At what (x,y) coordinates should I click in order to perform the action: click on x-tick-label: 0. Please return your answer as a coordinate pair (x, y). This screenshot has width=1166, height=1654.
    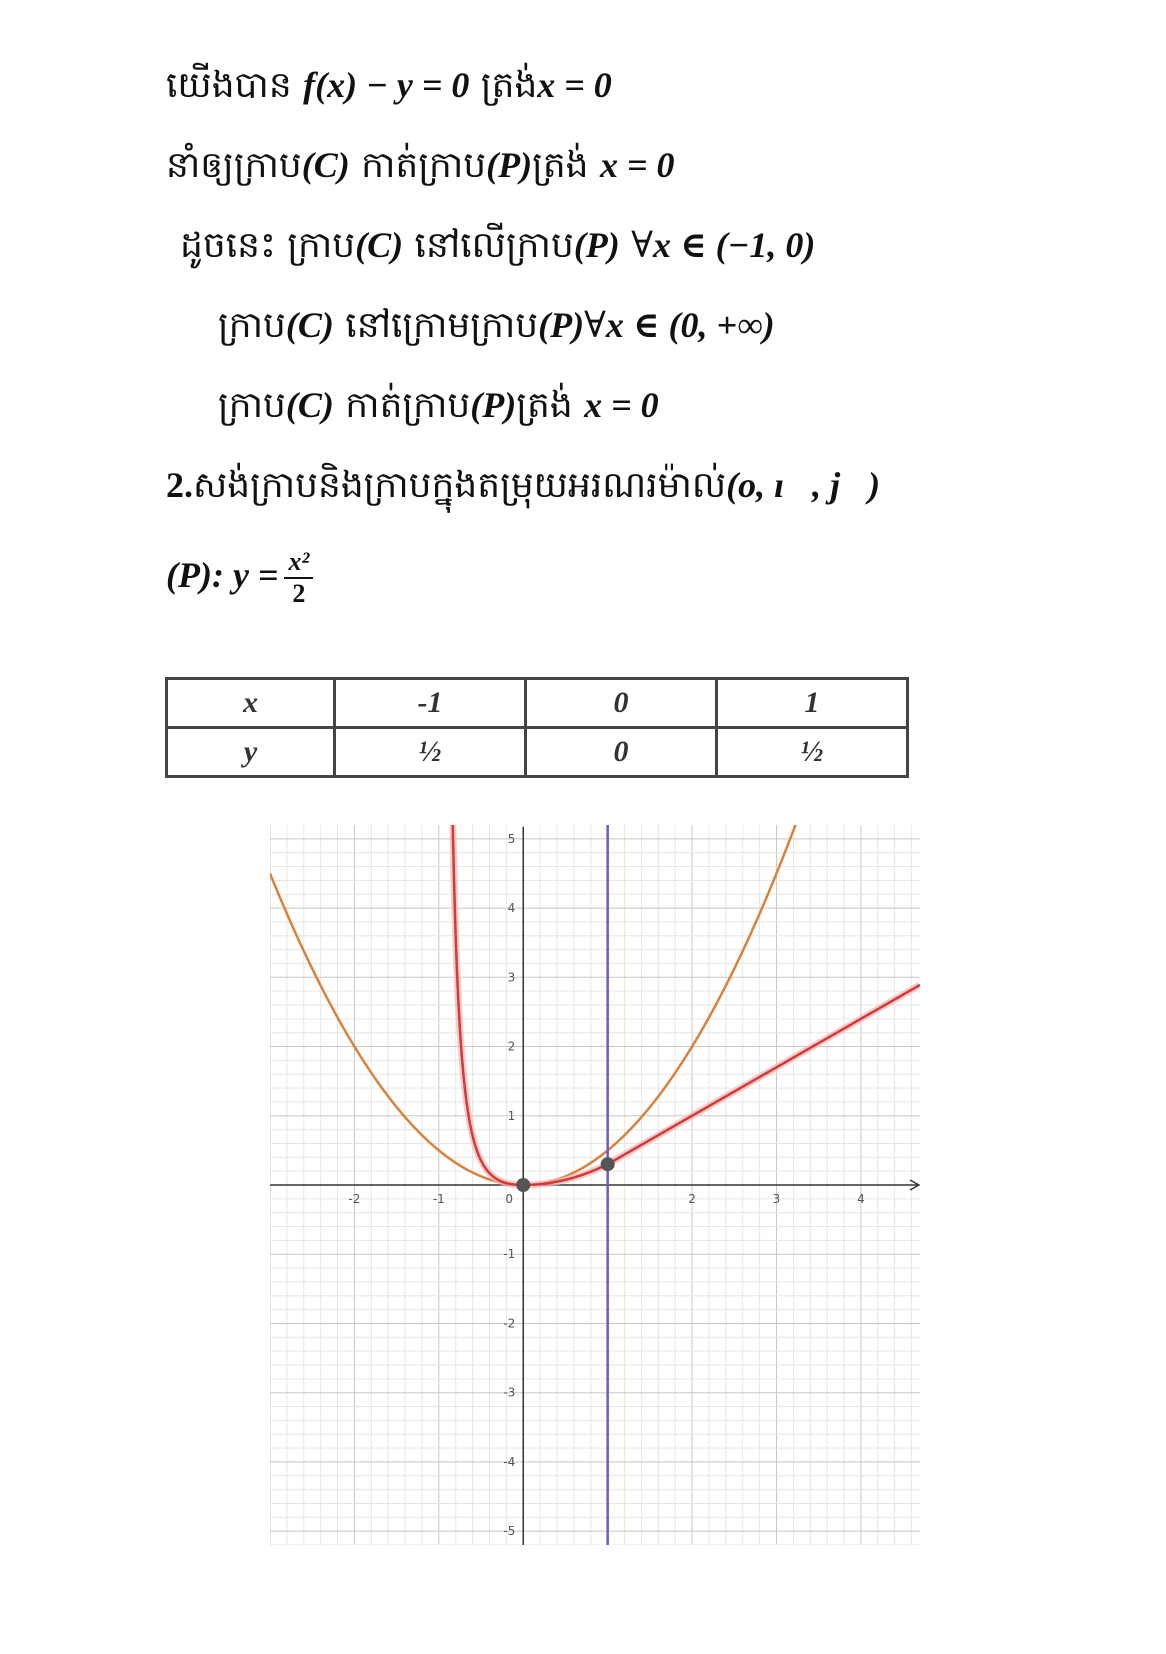
    Looking at the image, I should click on (509, 1199).